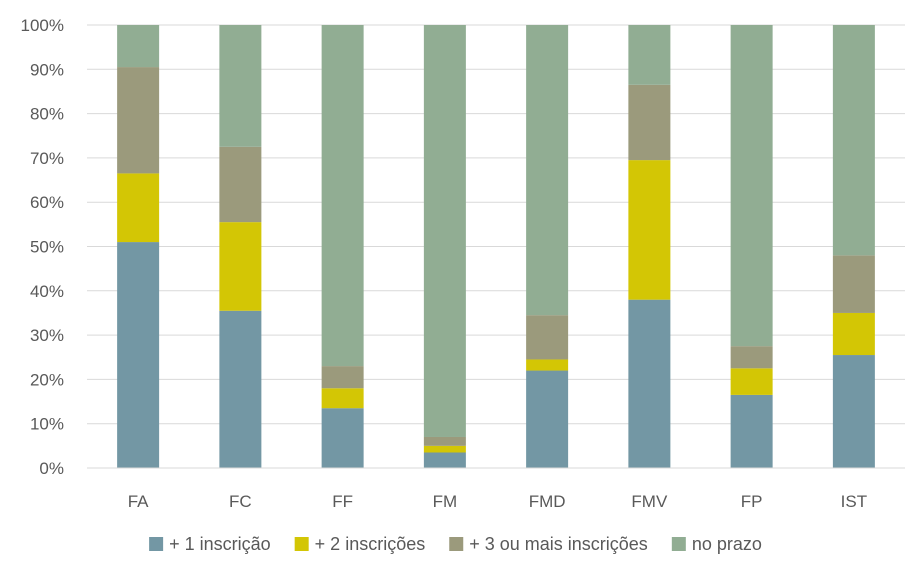 This screenshot has height=563, width=911. I want to click on bar-segment-s3-fp, so click(752, 357).